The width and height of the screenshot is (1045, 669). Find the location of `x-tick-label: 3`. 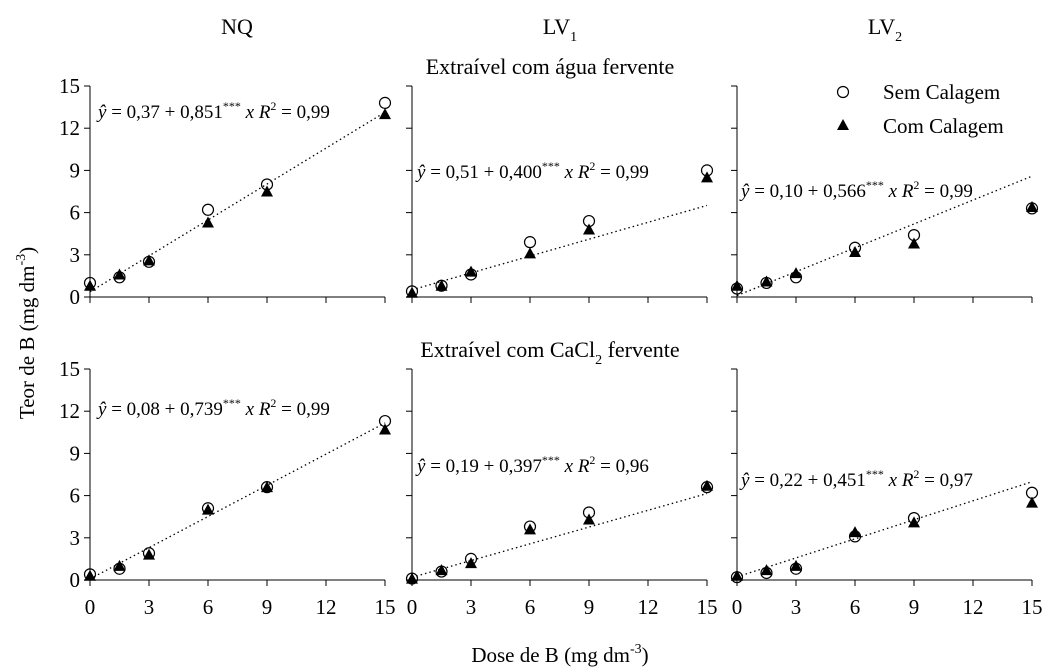

x-tick-label: 3 is located at coordinates (471, 607).